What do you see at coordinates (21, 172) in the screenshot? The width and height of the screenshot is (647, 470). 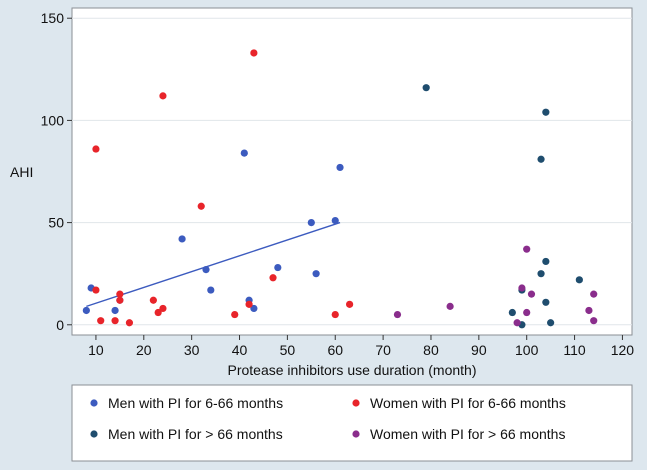 I see `y-axis-title: AHI` at bounding box center [21, 172].